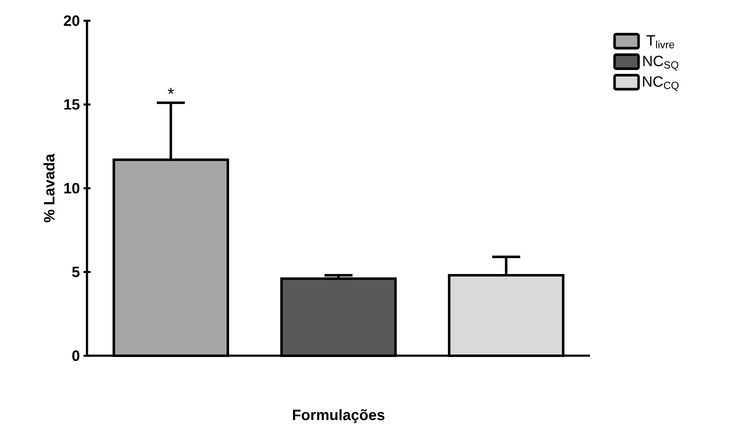 Image resolution: width=753 pixels, height=432 pixels. I want to click on legend-label: NC$_{SQ}$, so click(660, 63).